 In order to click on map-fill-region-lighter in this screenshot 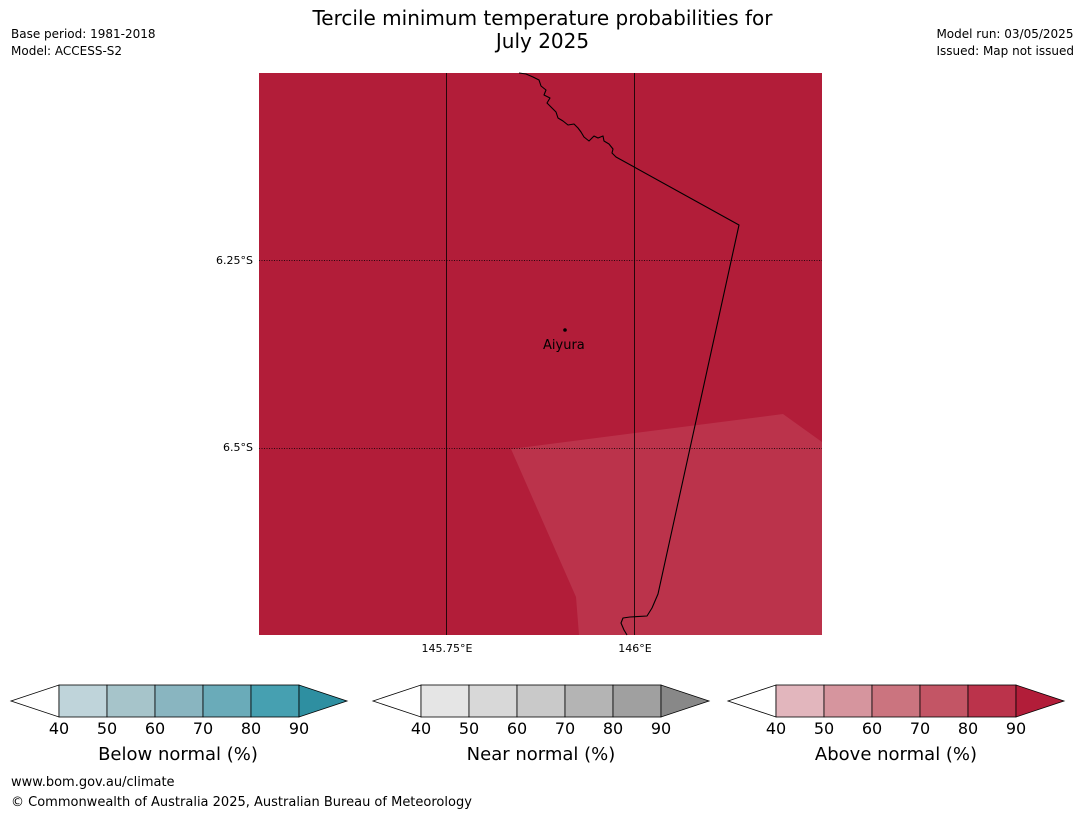, I will do `click(666, 524)`.